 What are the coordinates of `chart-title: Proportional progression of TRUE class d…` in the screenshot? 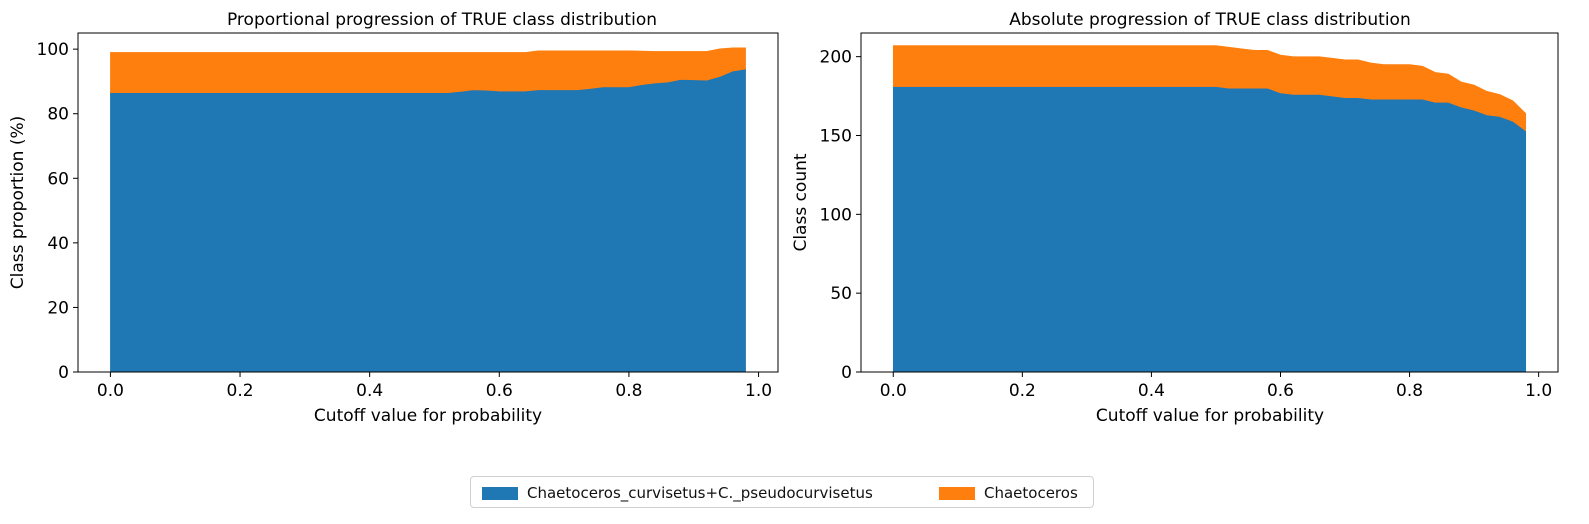 It's located at (442, 20).